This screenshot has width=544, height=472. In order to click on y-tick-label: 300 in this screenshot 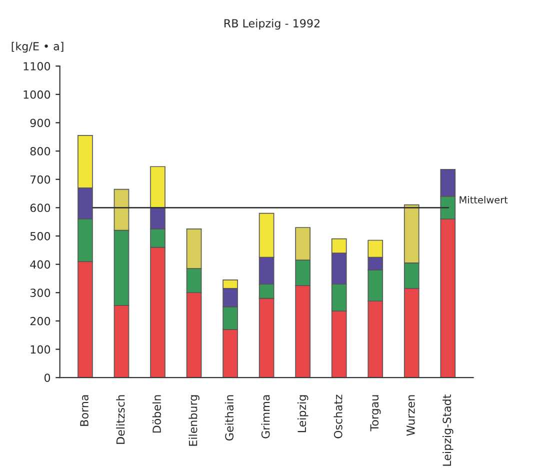, I will do `click(40, 293)`.